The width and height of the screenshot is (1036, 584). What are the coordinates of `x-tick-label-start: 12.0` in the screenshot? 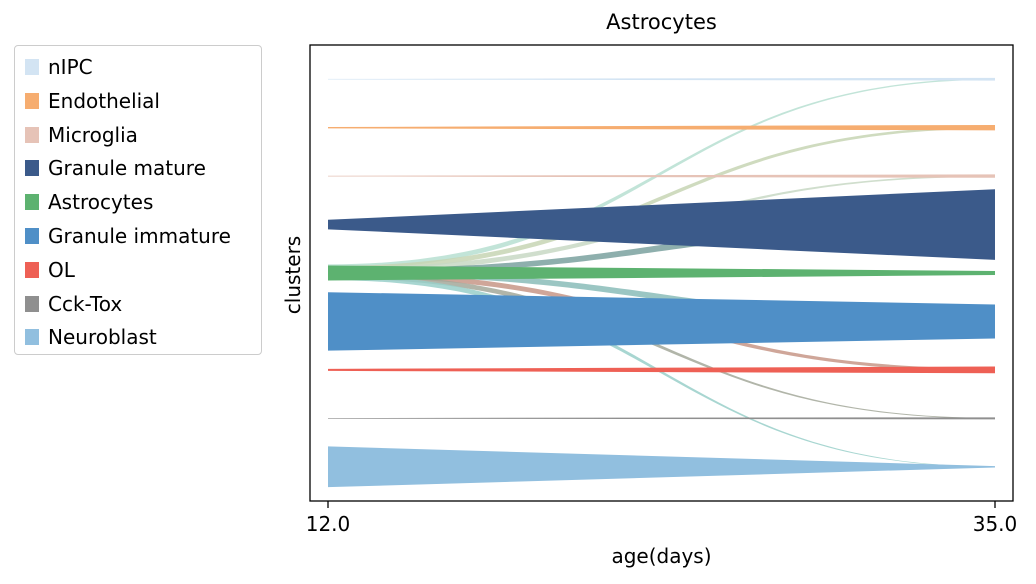 It's located at (328, 524).